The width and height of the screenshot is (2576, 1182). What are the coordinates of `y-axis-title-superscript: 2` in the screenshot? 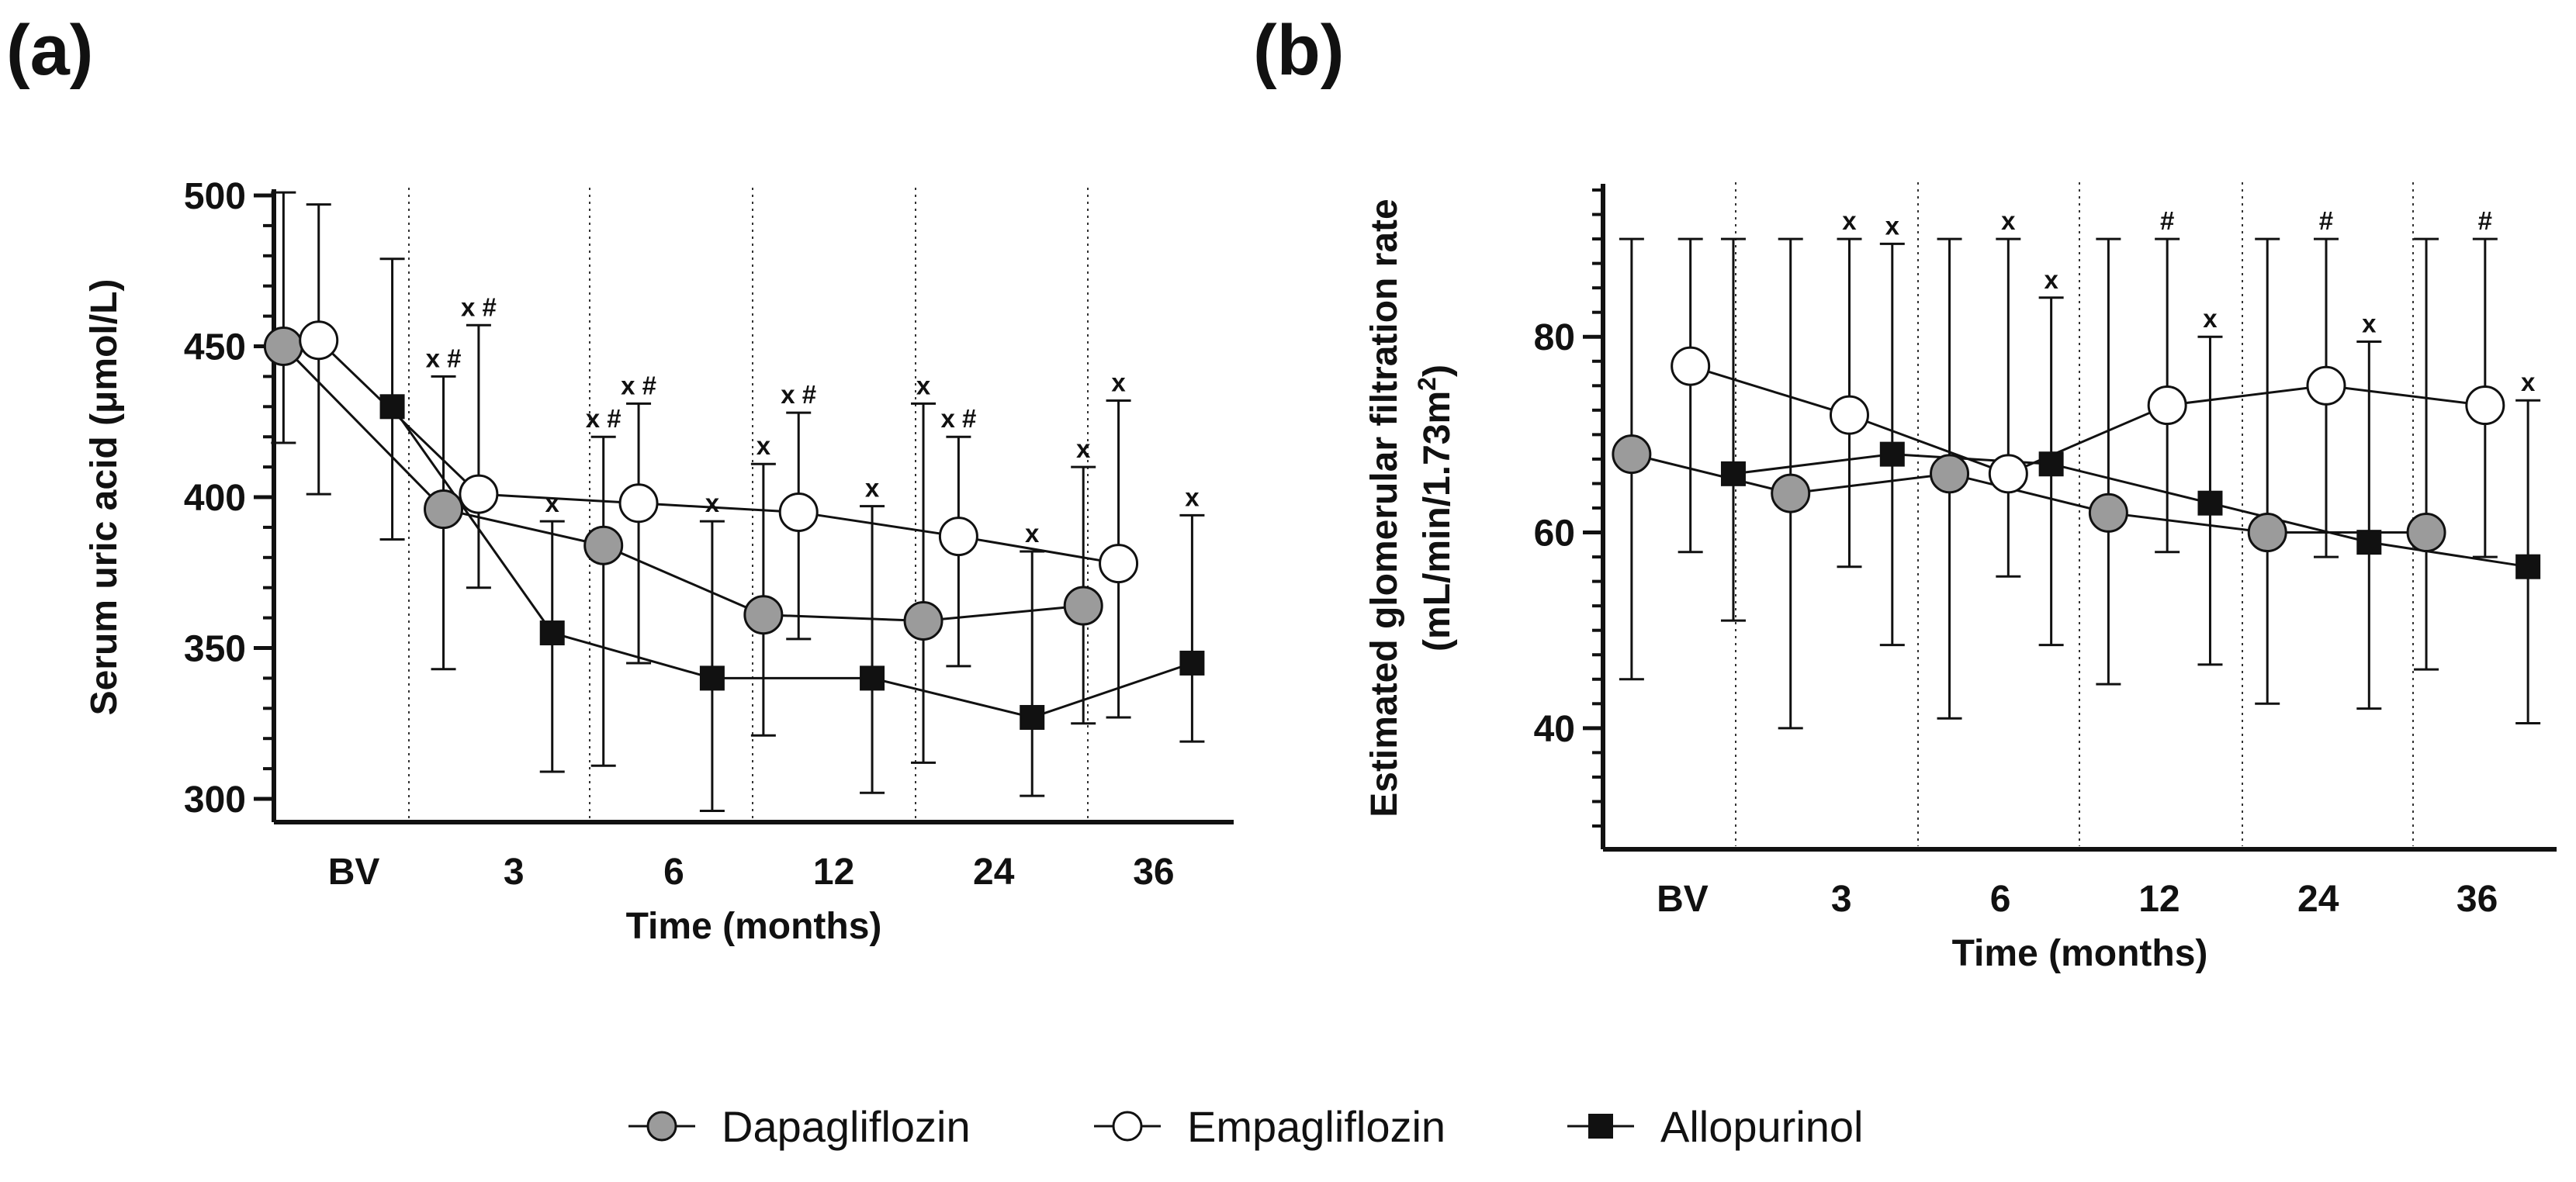 It's located at (1427, 384).